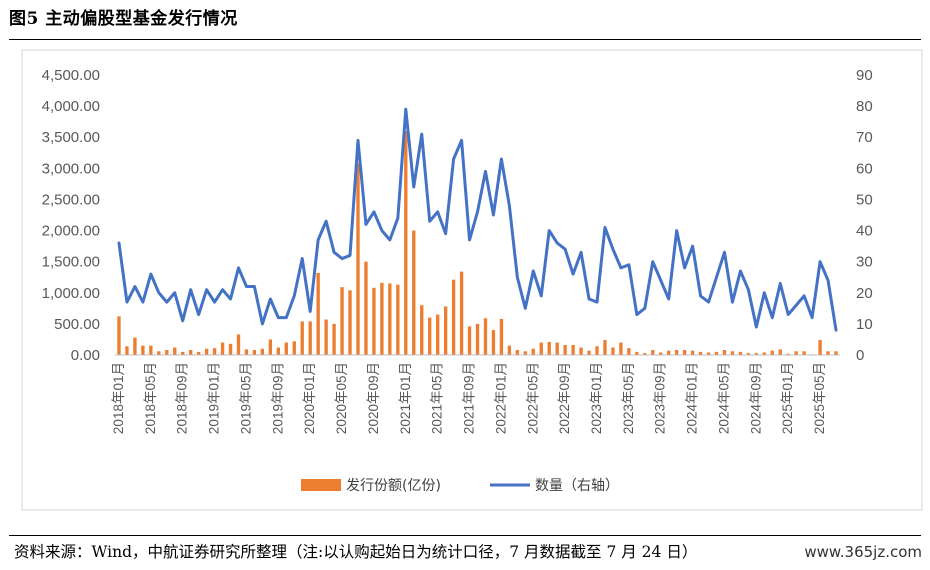 The height and width of the screenshot is (570, 930). I want to click on x-axis-tick: 2025年01月, so click(787, 398).